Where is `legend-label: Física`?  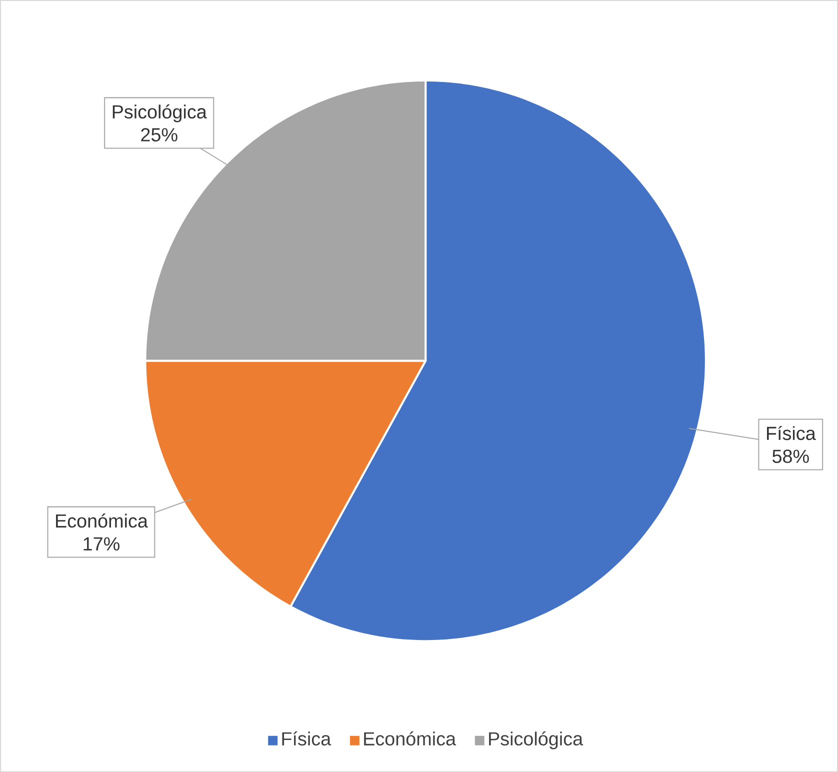
legend-label: Física is located at coordinates (307, 738).